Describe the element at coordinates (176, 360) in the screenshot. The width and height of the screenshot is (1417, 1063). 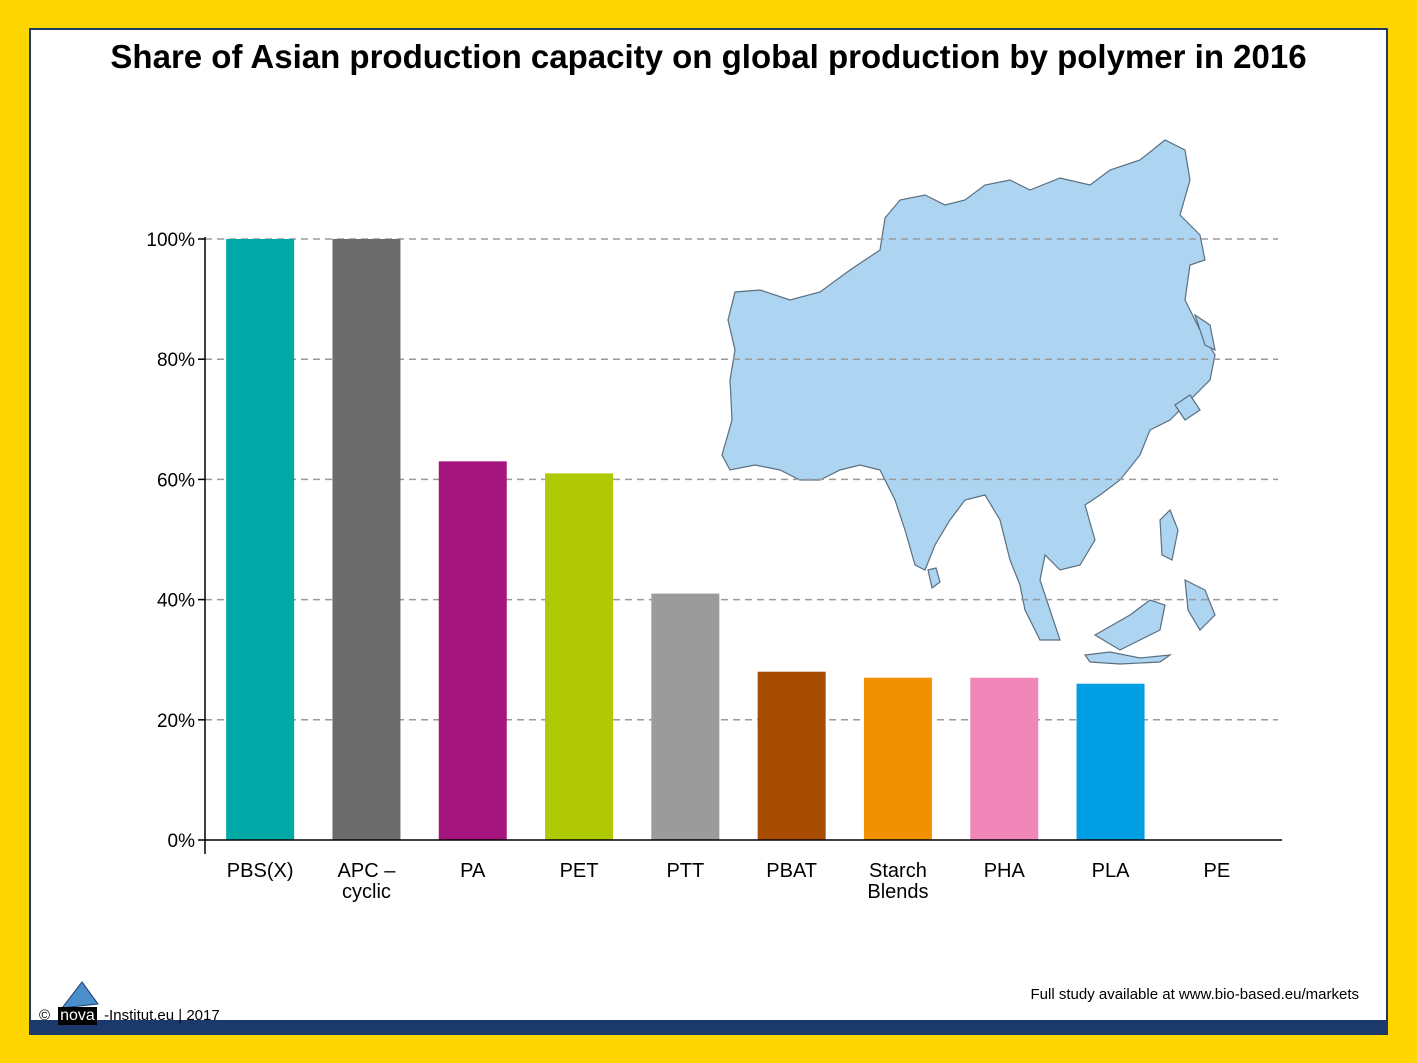
I see `y-tick-label: 80%` at that location.